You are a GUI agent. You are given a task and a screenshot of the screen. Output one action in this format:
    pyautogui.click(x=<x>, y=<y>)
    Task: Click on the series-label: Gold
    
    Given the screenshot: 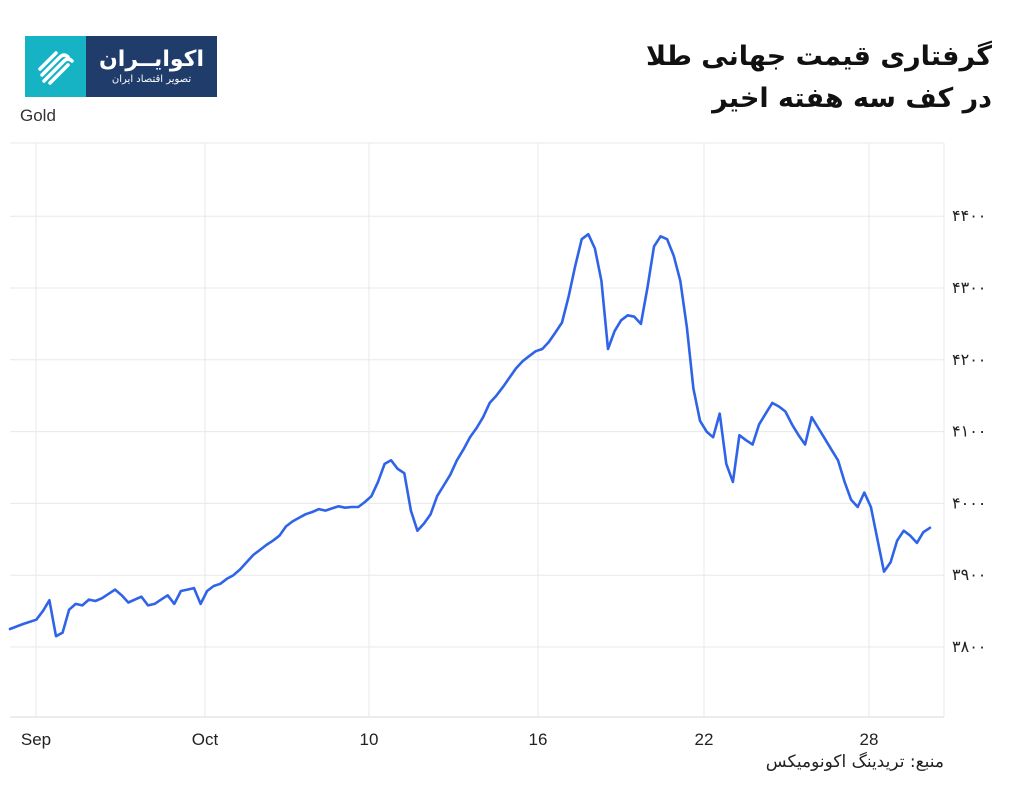 What is the action you would take?
    pyautogui.click(x=38, y=115)
    